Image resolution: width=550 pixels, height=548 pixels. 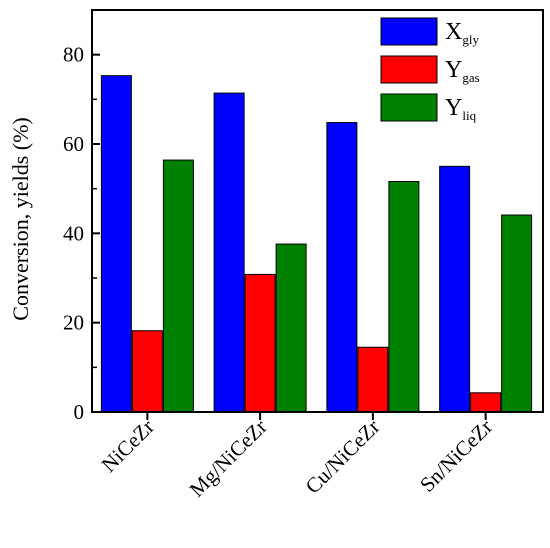 What do you see at coordinates (73, 55) in the screenshot?
I see `y-tick-label: 80` at bounding box center [73, 55].